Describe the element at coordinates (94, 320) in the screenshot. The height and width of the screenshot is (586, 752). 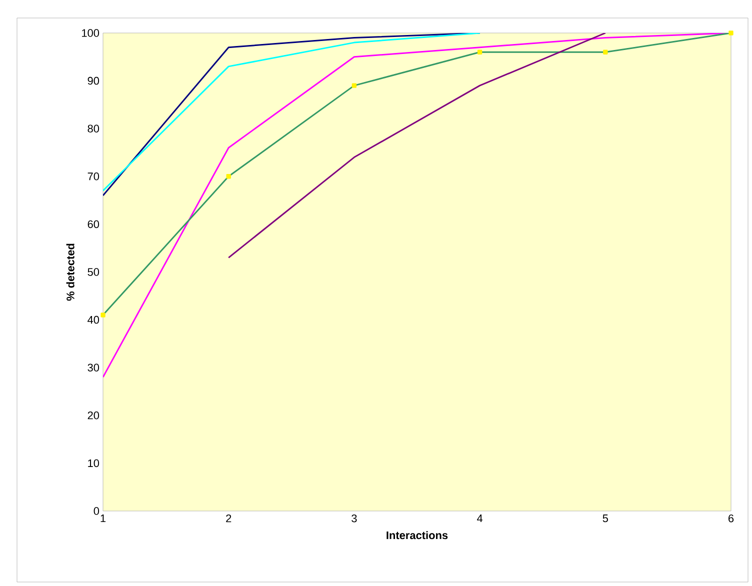
I see `y-tick-label: 40` at that location.